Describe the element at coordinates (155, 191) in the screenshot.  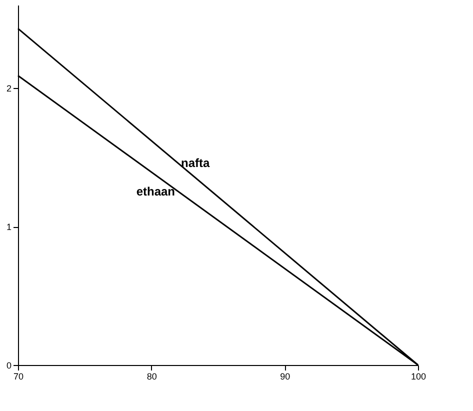
I see `series-label: ethaan` at that location.